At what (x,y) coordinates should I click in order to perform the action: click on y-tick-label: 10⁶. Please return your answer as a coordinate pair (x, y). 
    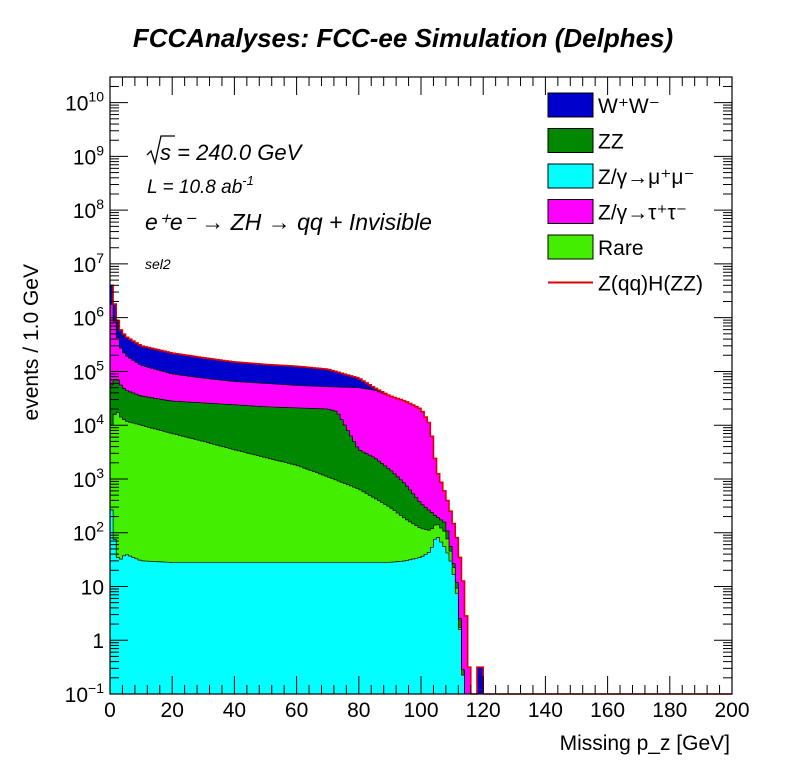
    Looking at the image, I should click on (88, 317).